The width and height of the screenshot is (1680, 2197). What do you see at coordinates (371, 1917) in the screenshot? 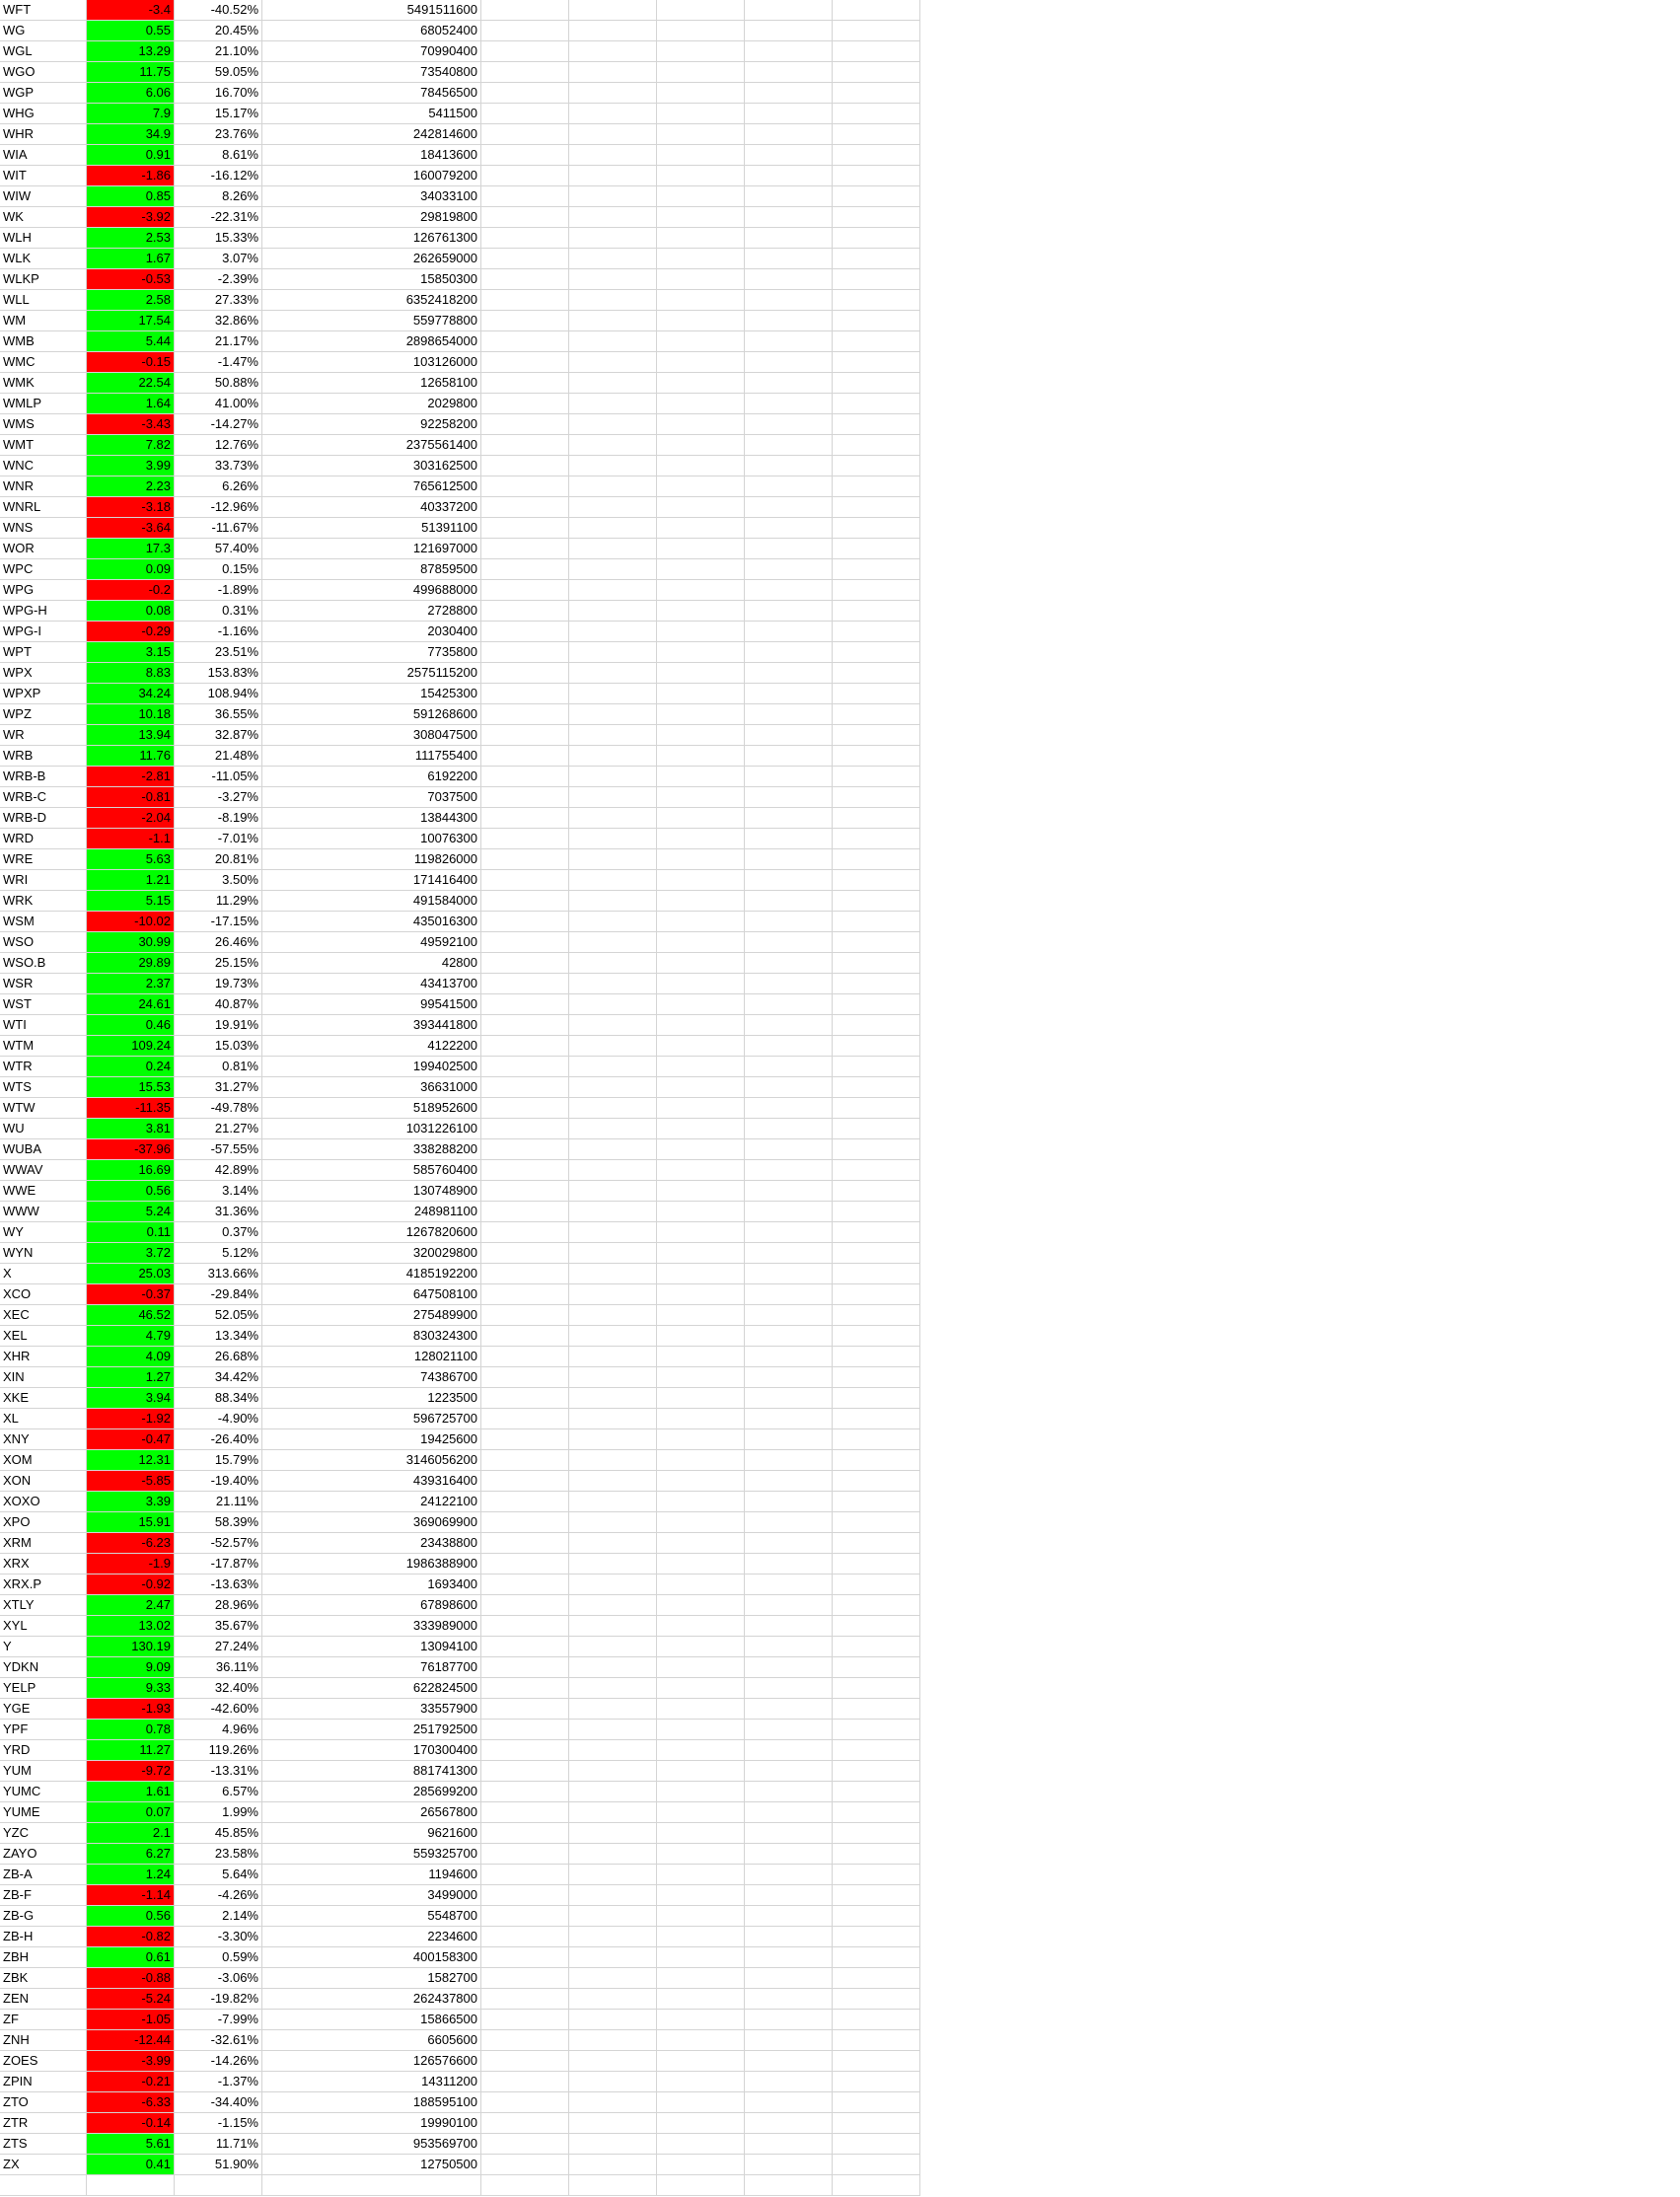
I see `volume-cell: 5548700` at bounding box center [371, 1917].